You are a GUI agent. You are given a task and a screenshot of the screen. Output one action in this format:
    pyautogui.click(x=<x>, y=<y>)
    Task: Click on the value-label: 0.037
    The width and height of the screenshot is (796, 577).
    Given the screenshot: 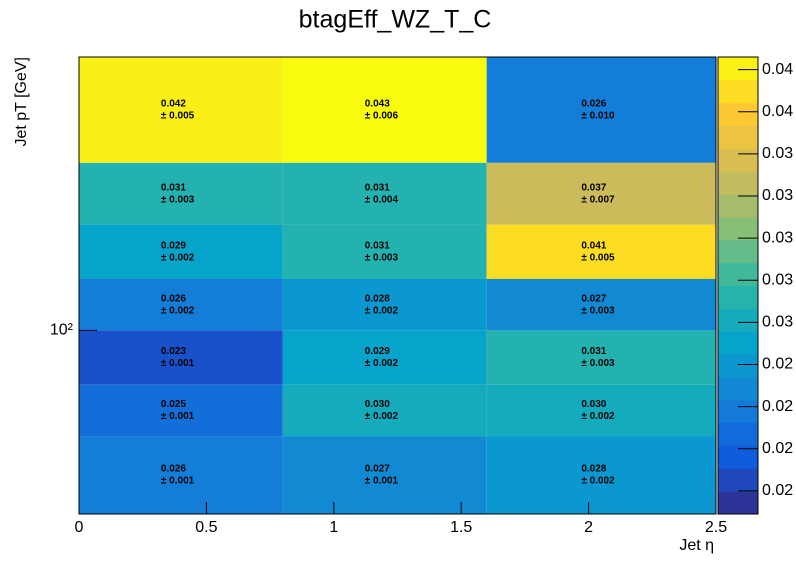 What is the action you would take?
    pyautogui.click(x=593, y=187)
    